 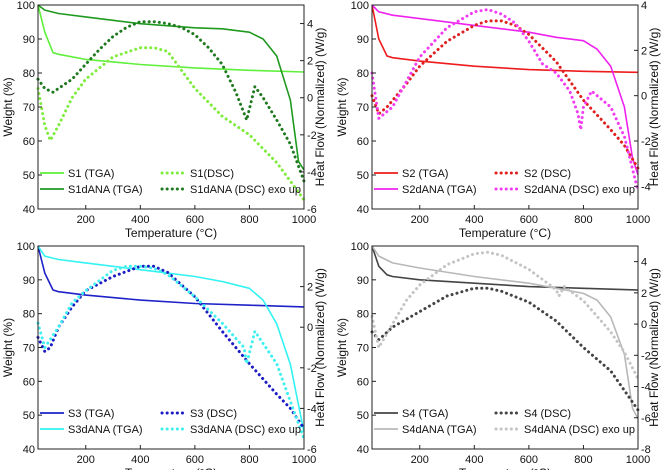 I want to click on legend-label: S1 (TGA), so click(x=91, y=174).